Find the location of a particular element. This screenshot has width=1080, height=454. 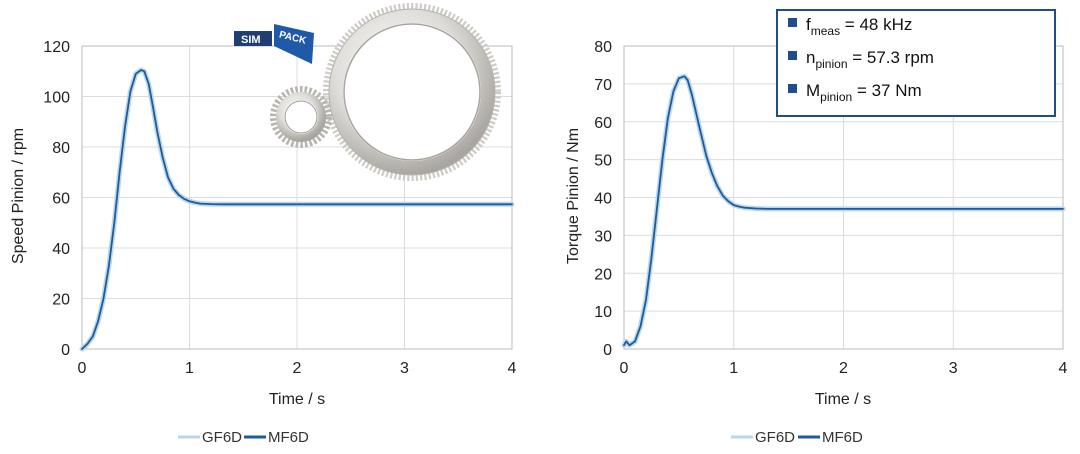

speed-chart-legend: GF6D MF6D is located at coordinates (243, 437).